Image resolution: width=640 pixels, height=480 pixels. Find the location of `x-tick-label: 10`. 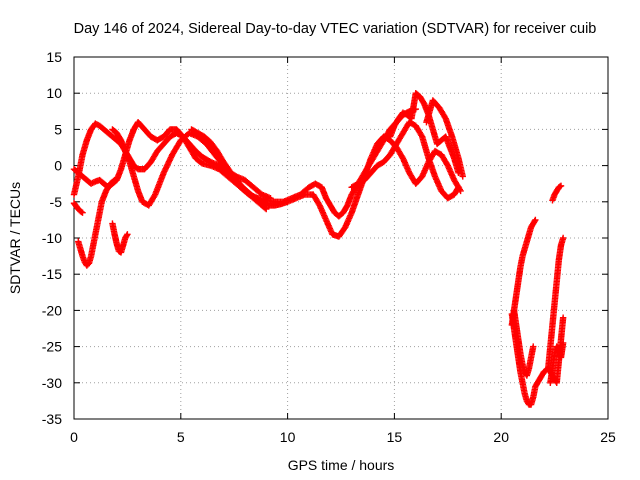

x-tick-label: 10 is located at coordinates (288, 437).